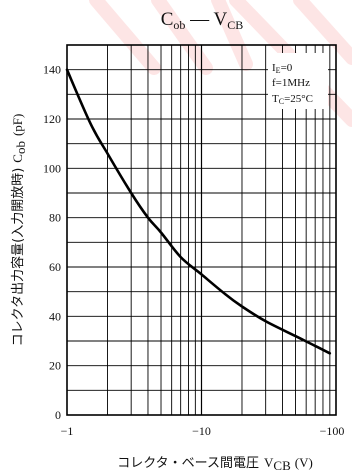 This screenshot has width=352, height=473. Describe the element at coordinates (282, 68) in the screenshot. I see `condition-ie: IE=0` at that location.